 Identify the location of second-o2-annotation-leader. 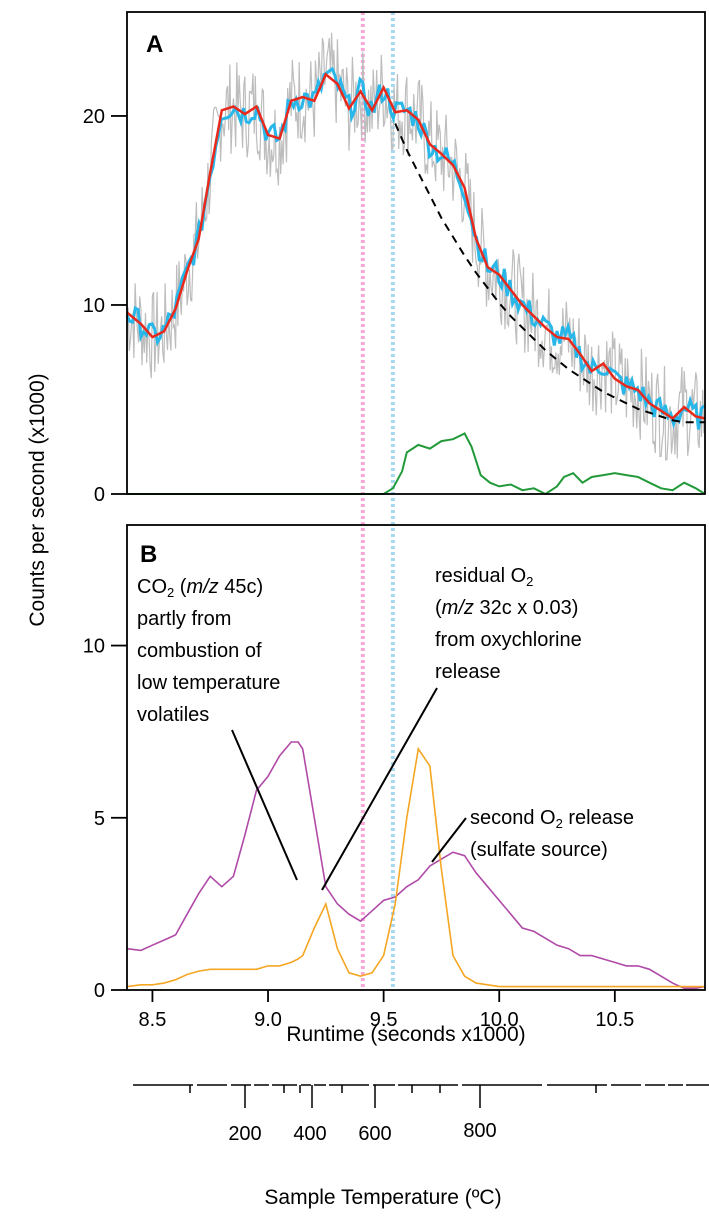
(449, 840).